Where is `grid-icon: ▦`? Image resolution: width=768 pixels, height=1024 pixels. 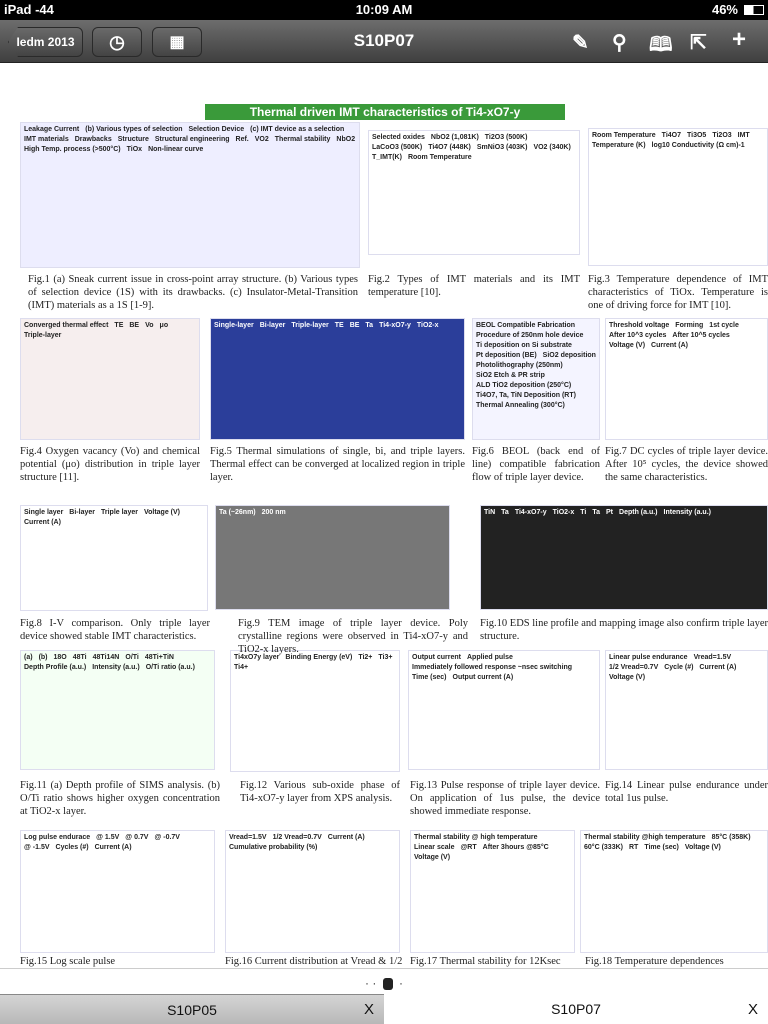
grid-icon: ▦ is located at coordinates (177, 42).